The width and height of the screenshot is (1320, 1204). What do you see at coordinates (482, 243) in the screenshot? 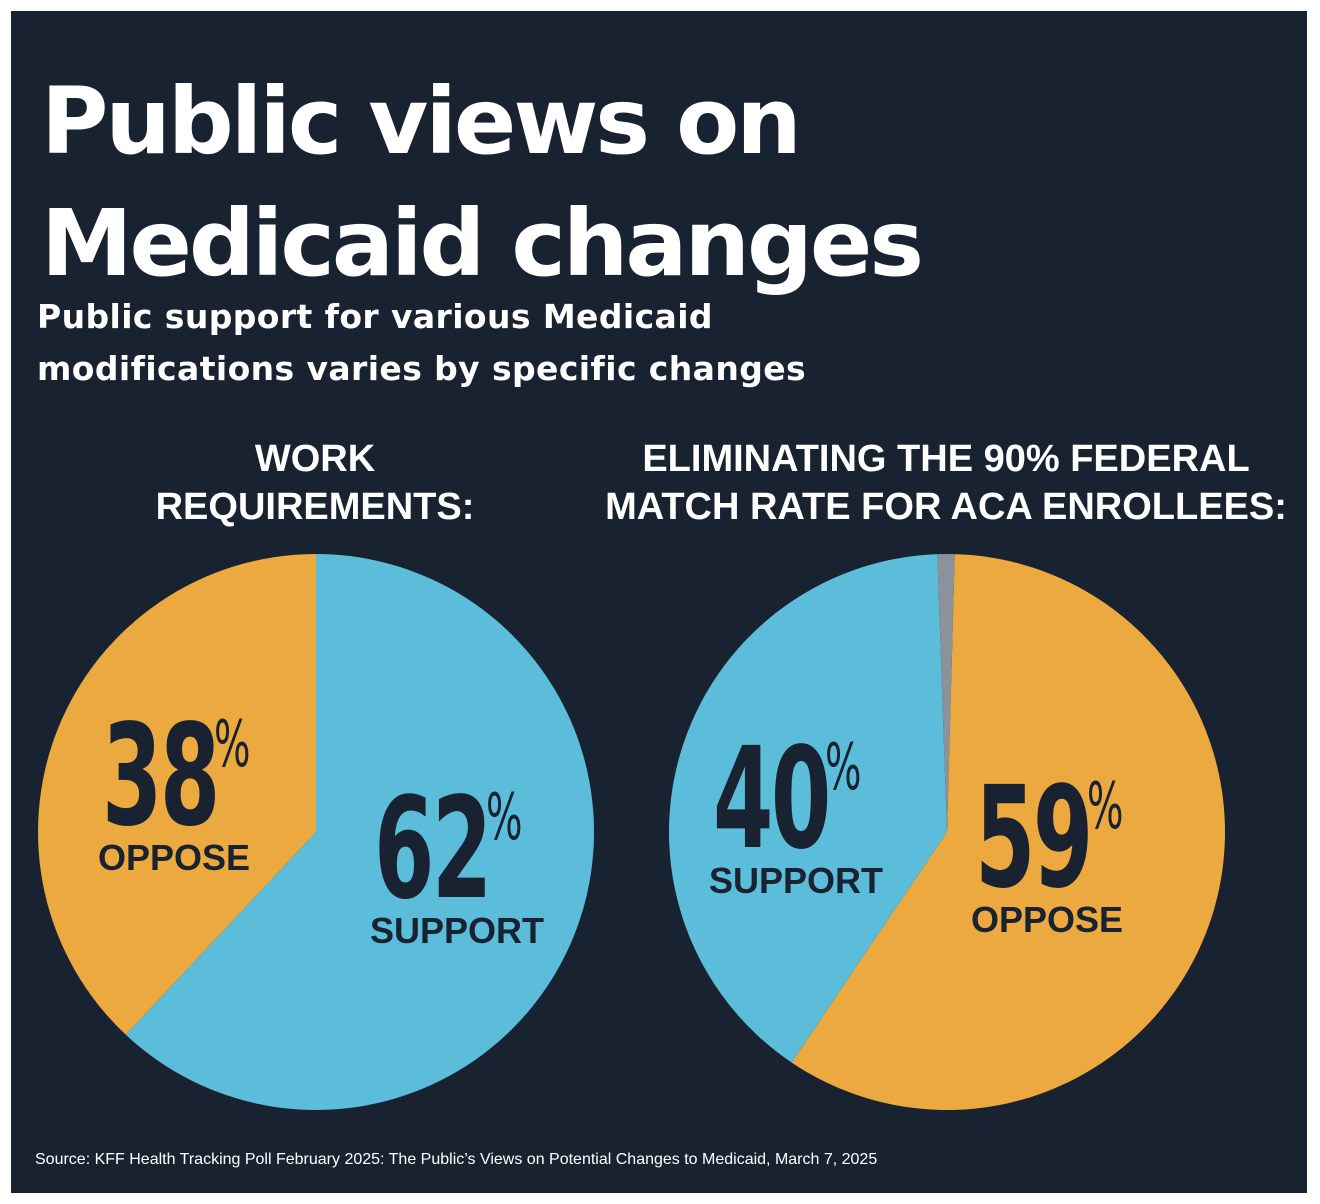
I see `title-line-2: Medicaid changes` at bounding box center [482, 243].